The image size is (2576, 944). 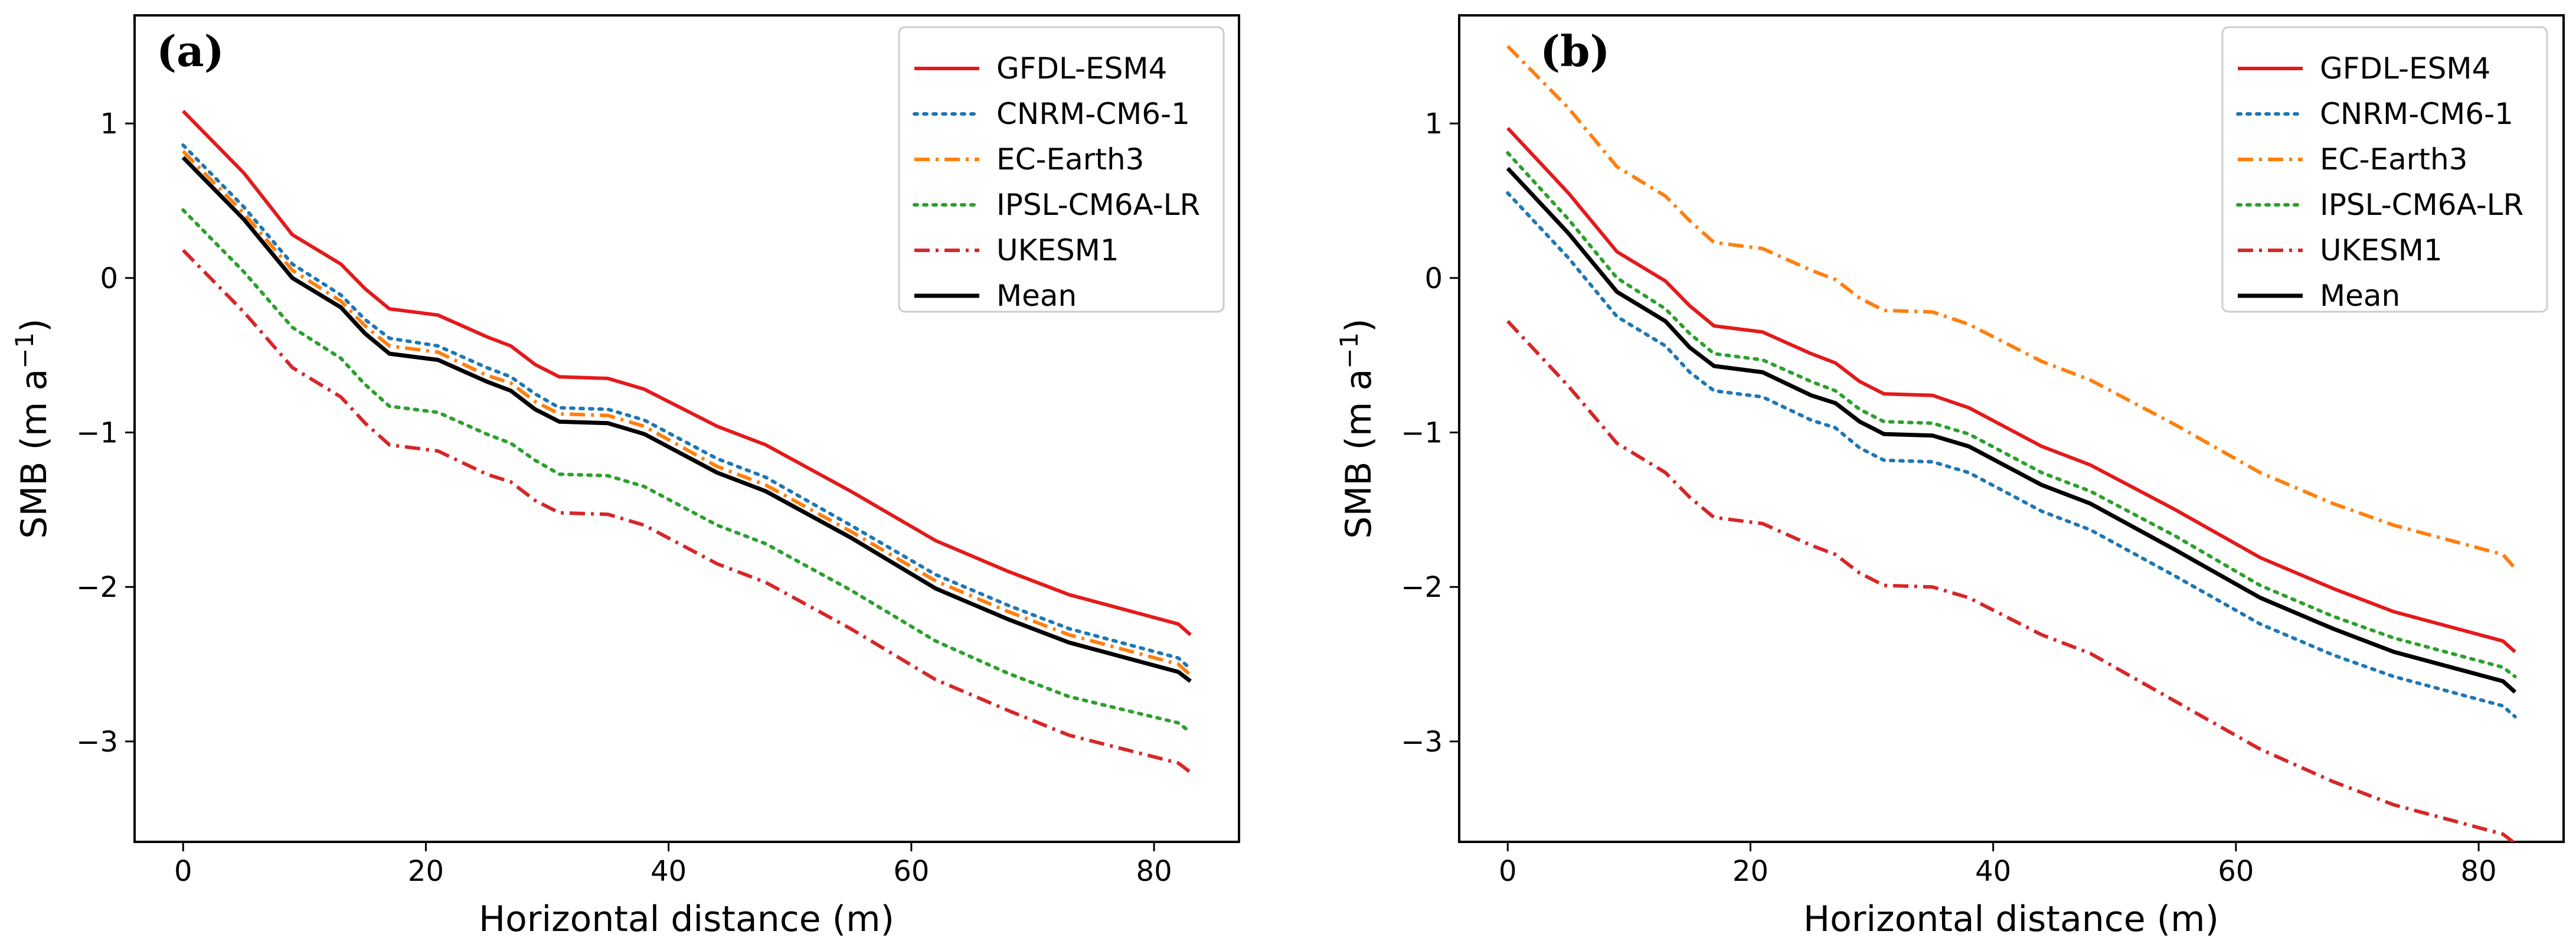 I want to click on y-ticks-a: 1 0 −1 −2 −3, so click(x=105, y=433).